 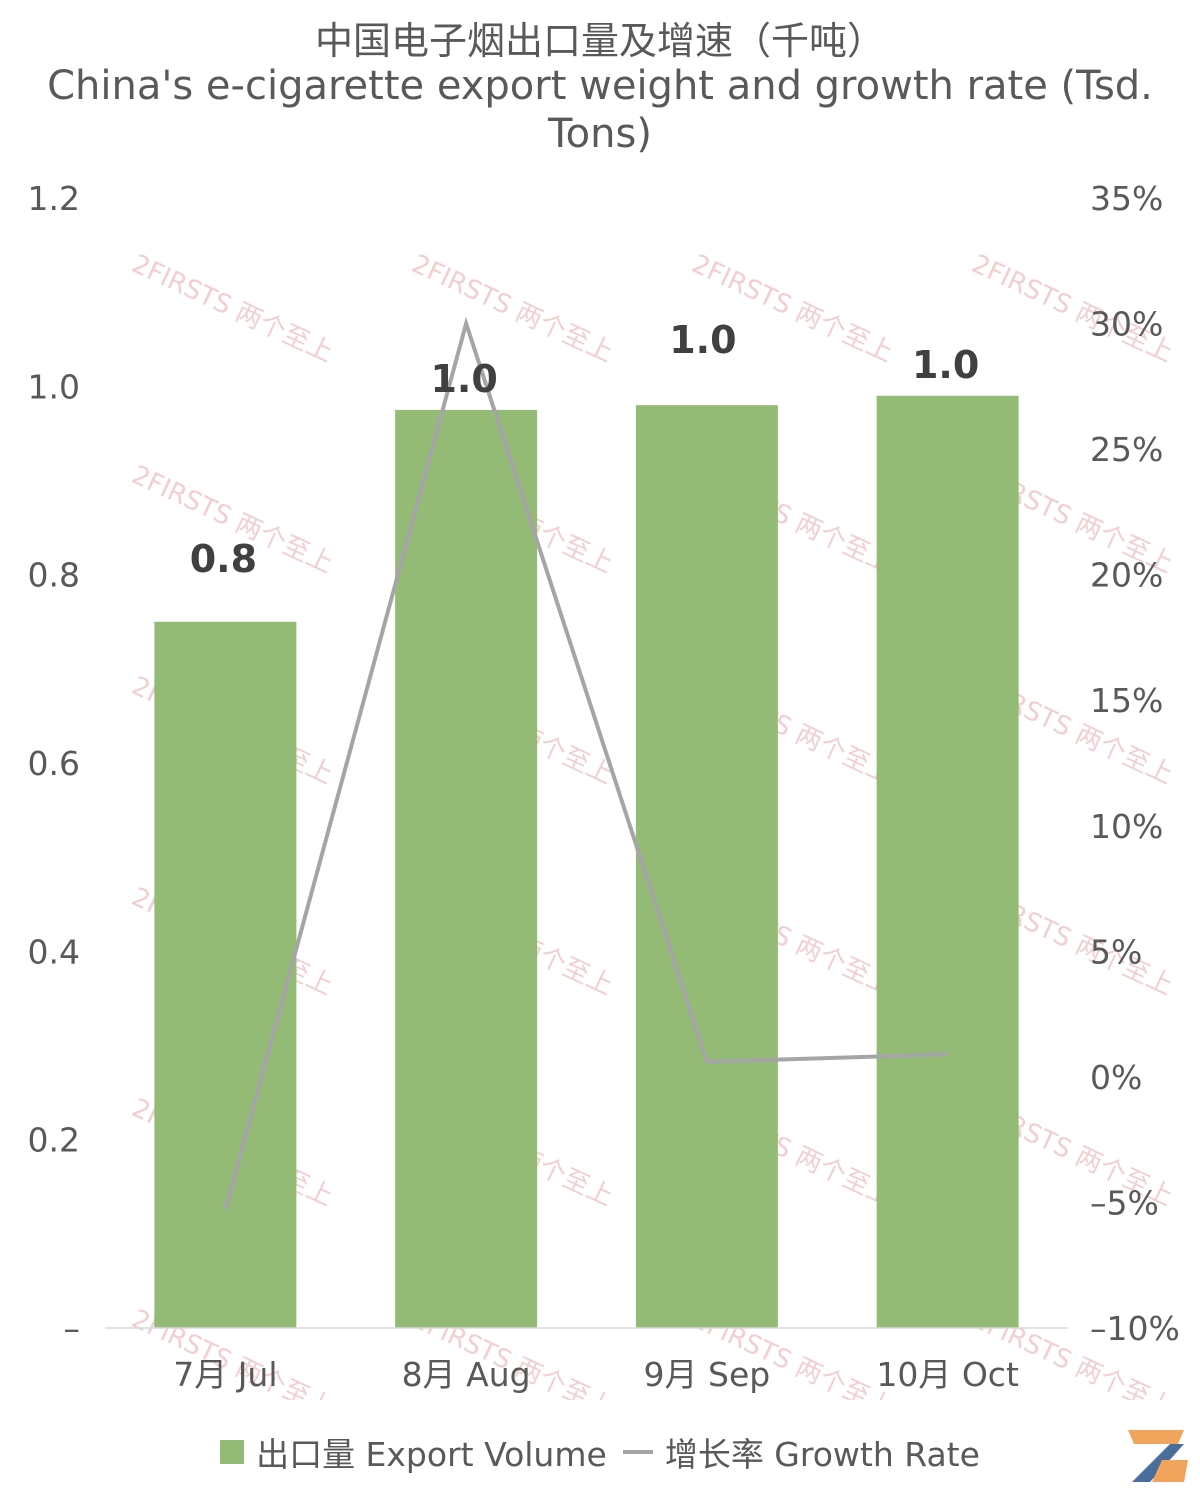 What do you see at coordinates (232, 1452) in the screenshot?
I see `legend-bar-swatch` at bounding box center [232, 1452].